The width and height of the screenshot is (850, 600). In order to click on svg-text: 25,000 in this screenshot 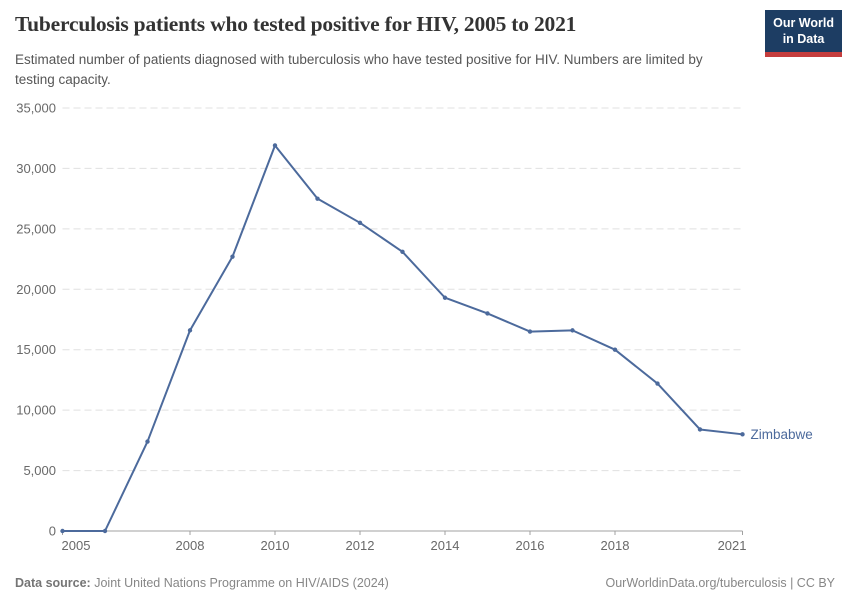, I will do `click(36, 228)`.